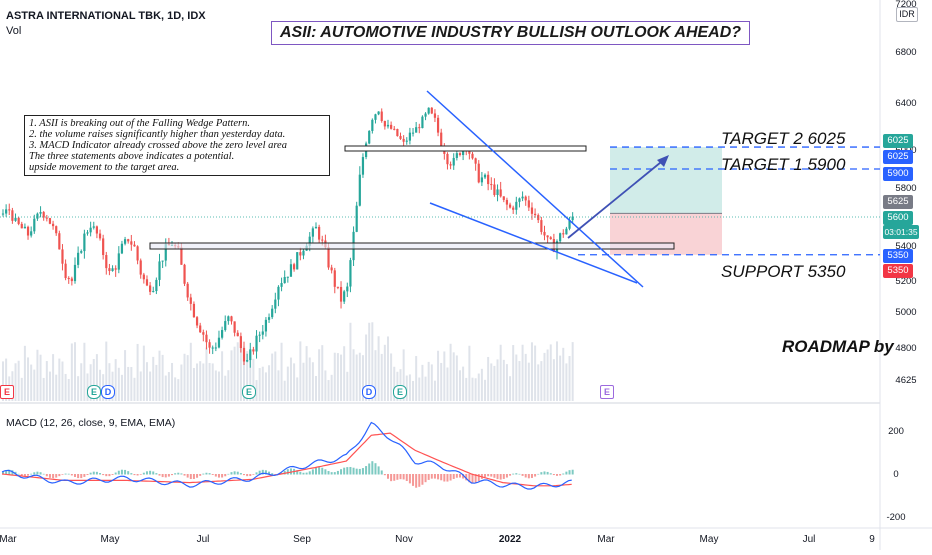  I want to click on earnings-event-3: E, so click(249, 392).